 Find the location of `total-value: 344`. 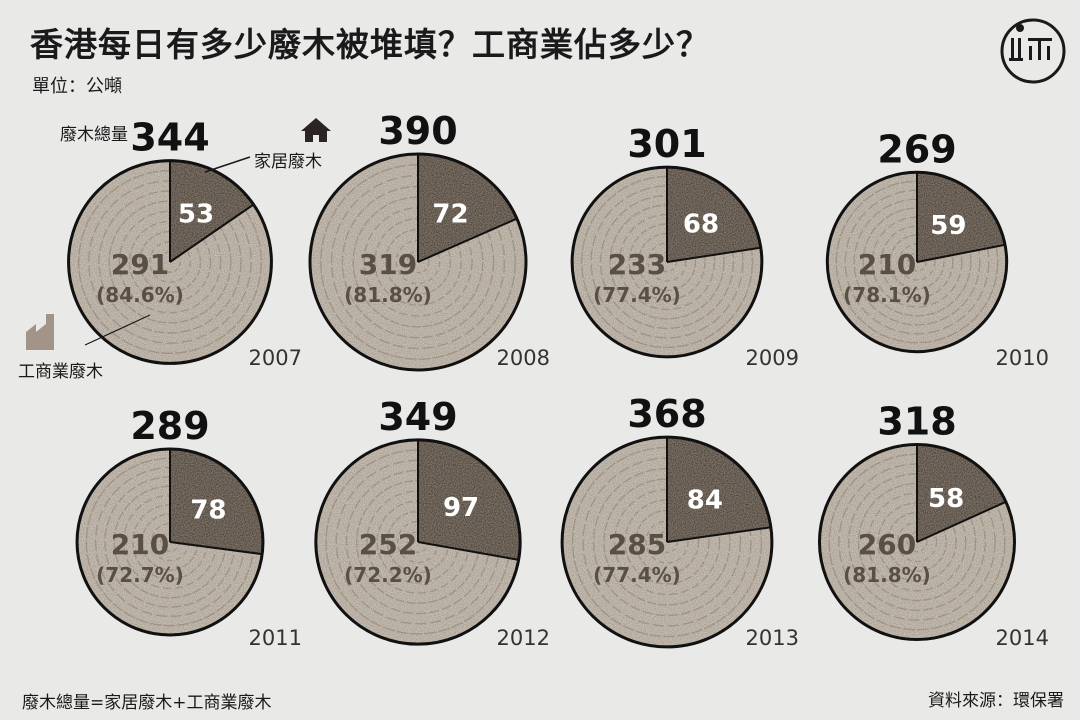

total-value: 344 is located at coordinates (169, 138).